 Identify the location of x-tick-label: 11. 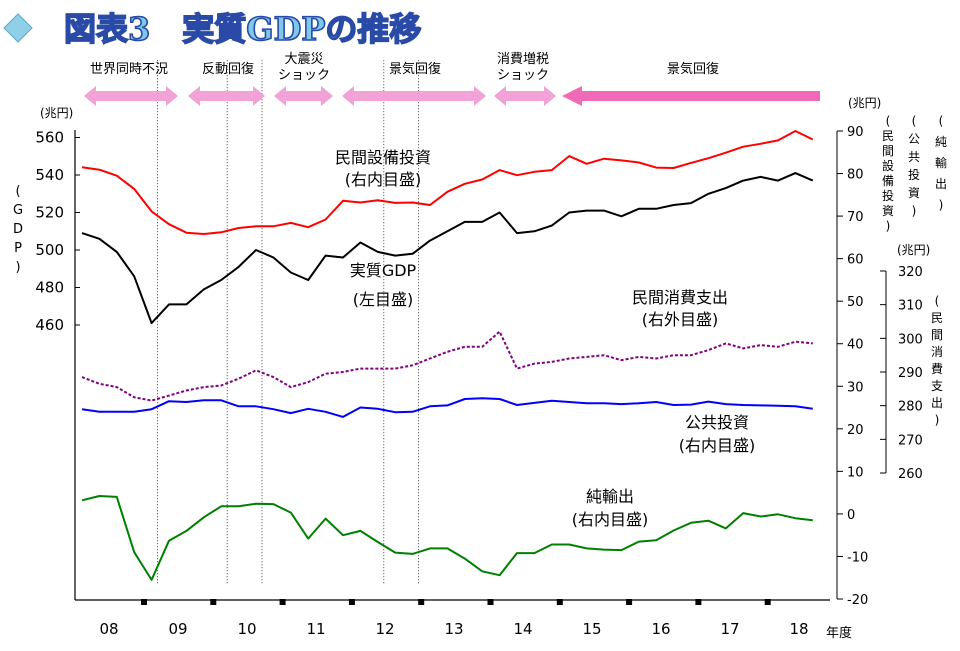
(315, 629).